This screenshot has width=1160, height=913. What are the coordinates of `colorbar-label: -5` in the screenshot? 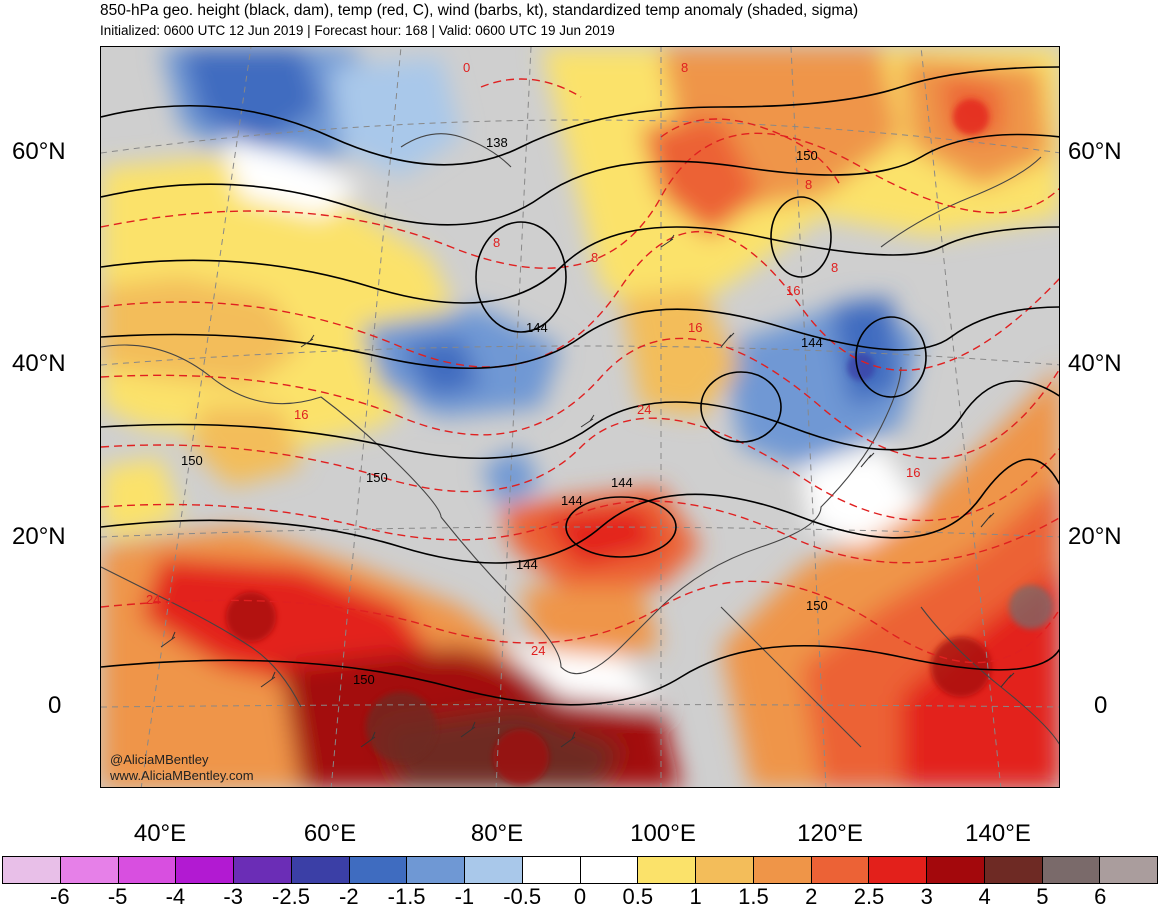 It's located at (117, 896).